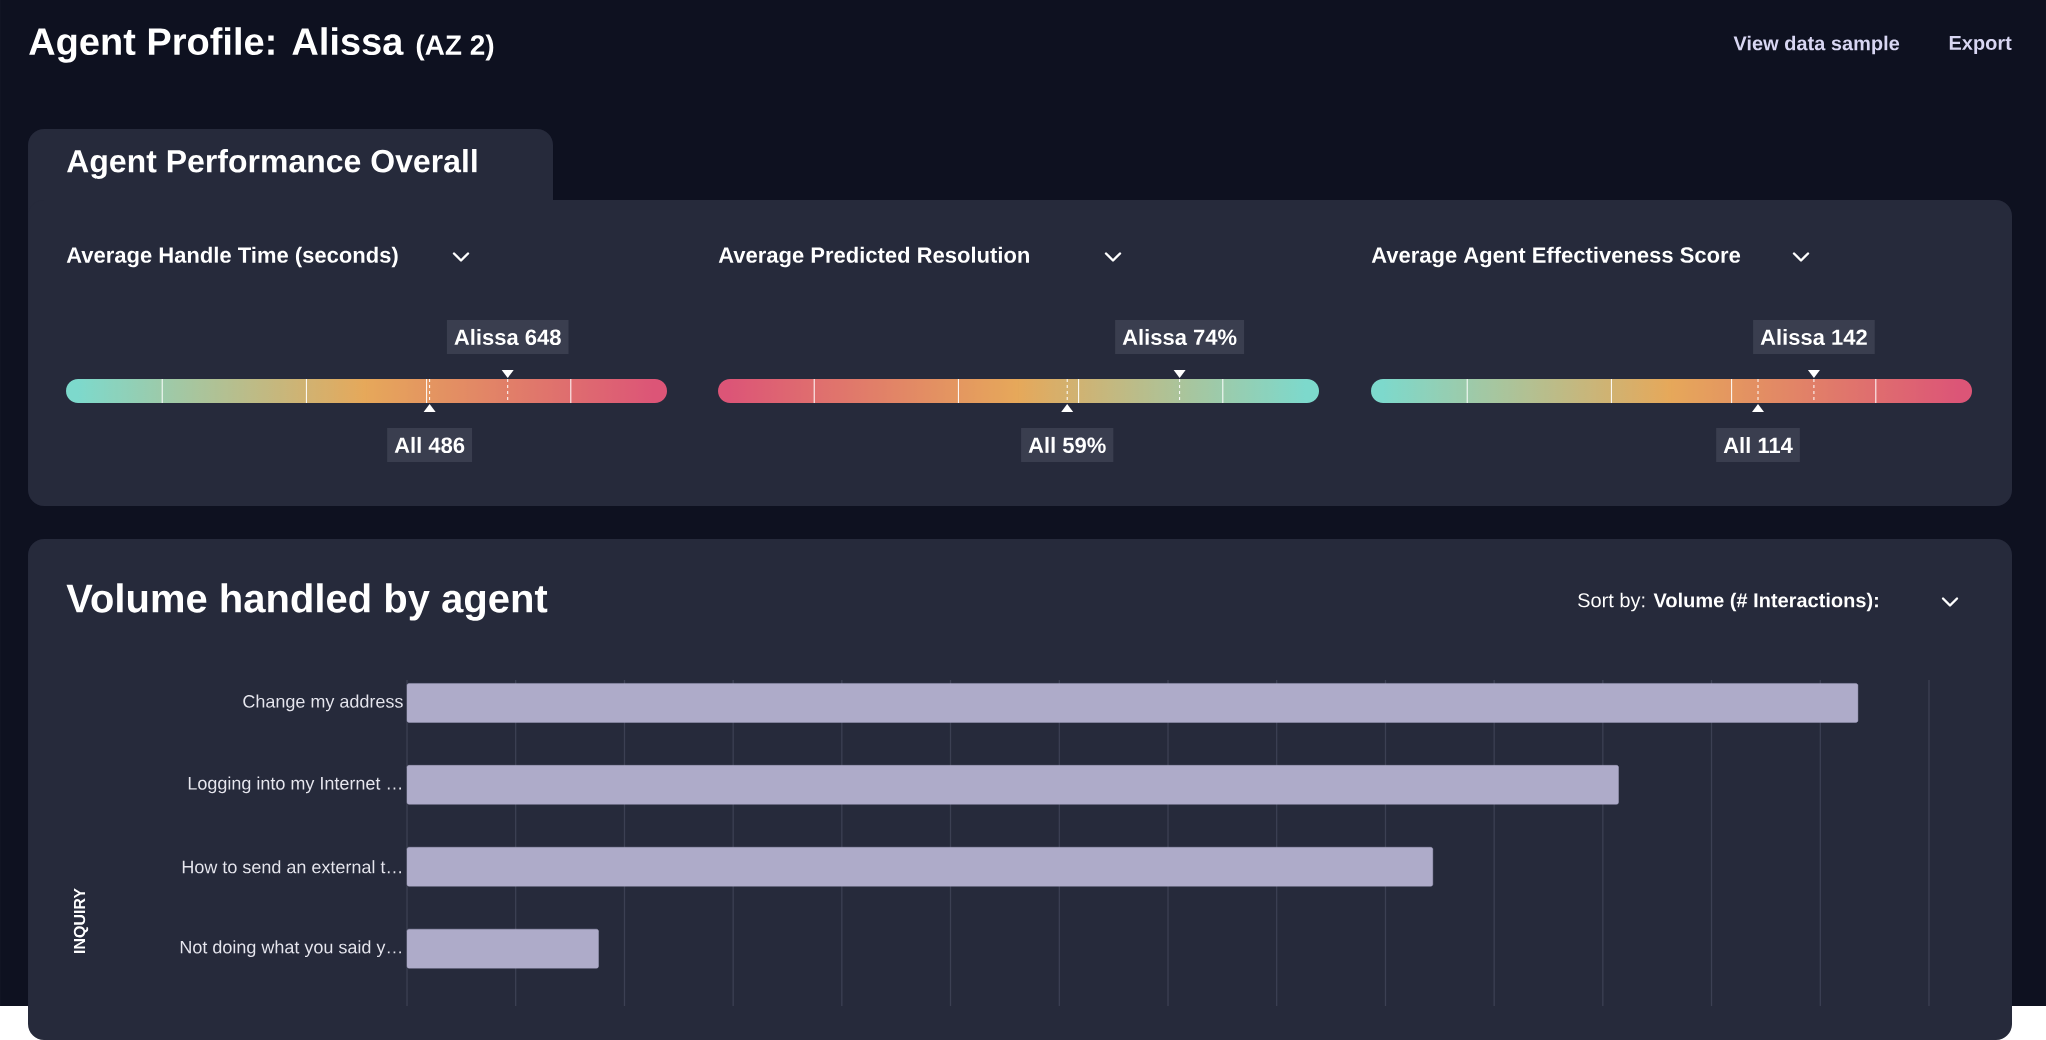 The image size is (2046, 1040). I want to click on text: Export, so click(1980, 45).